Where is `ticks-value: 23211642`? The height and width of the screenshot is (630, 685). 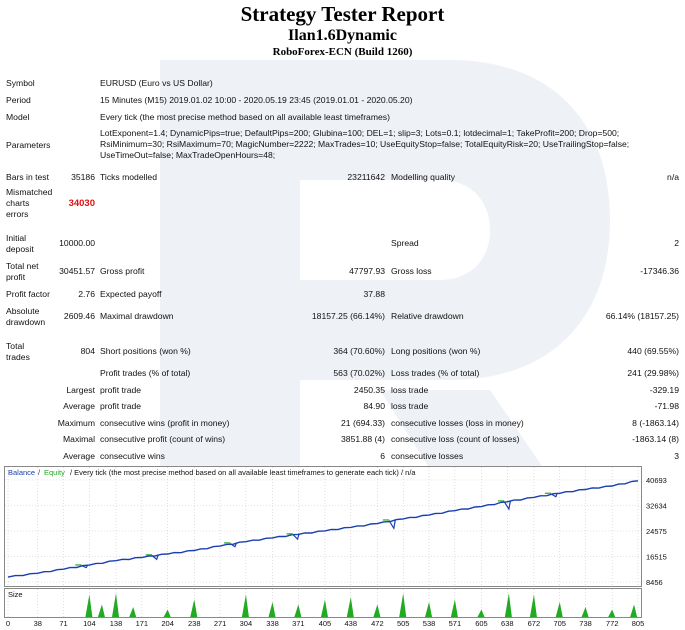 ticks-value: 23211642 is located at coordinates (366, 177).